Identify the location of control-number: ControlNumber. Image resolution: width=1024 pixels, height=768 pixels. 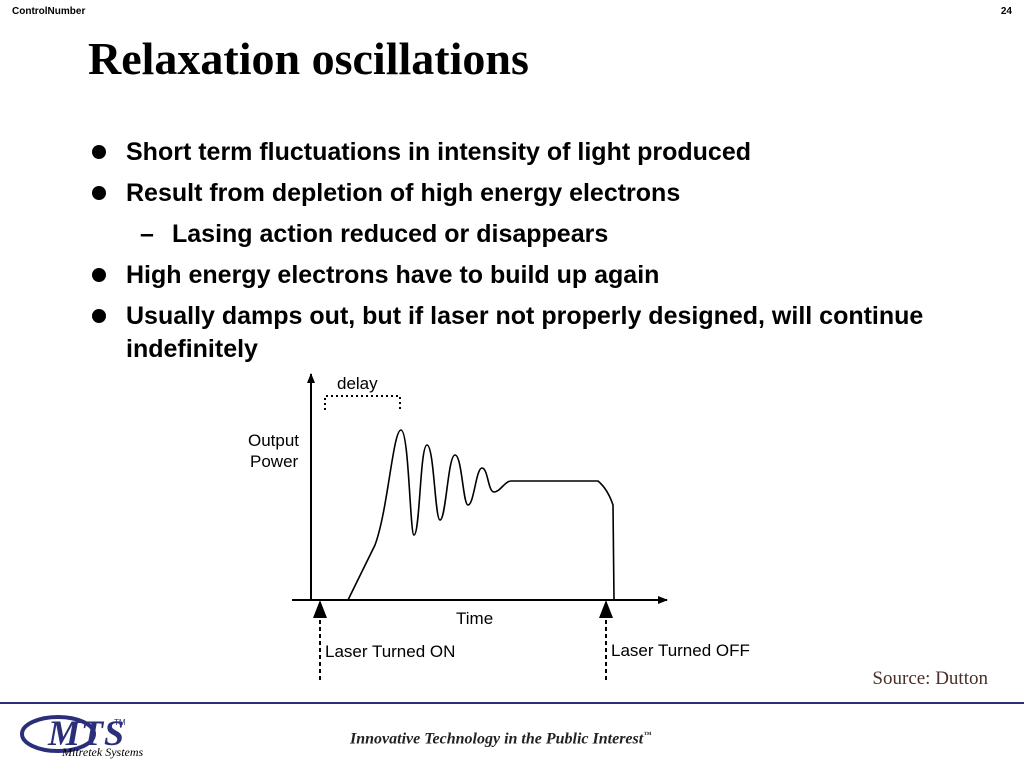
(49, 11).